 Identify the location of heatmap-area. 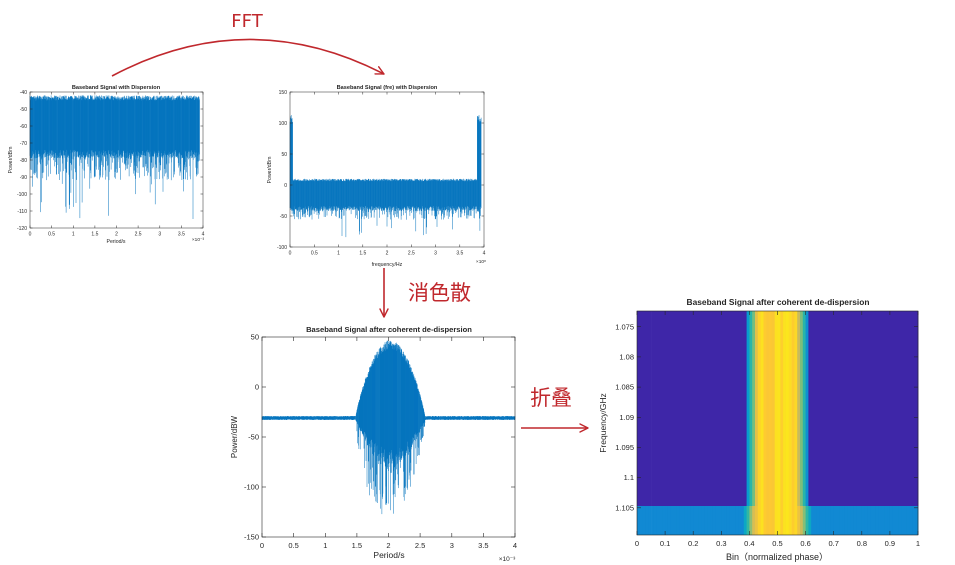
(778, 423).